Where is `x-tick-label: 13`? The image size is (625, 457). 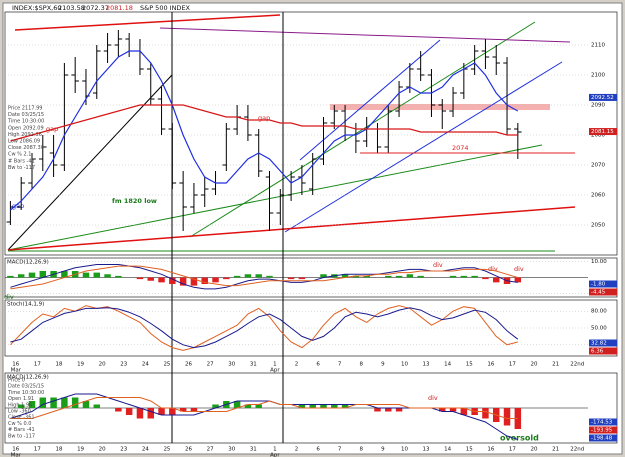 x-tick-label: 13 is located at coordinates (426, 450).